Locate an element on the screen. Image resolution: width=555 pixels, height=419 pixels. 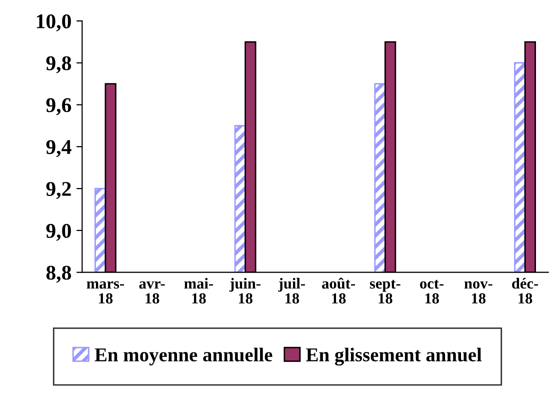
x-tick-label: mars- 18 is located at coordinates (105, 292).